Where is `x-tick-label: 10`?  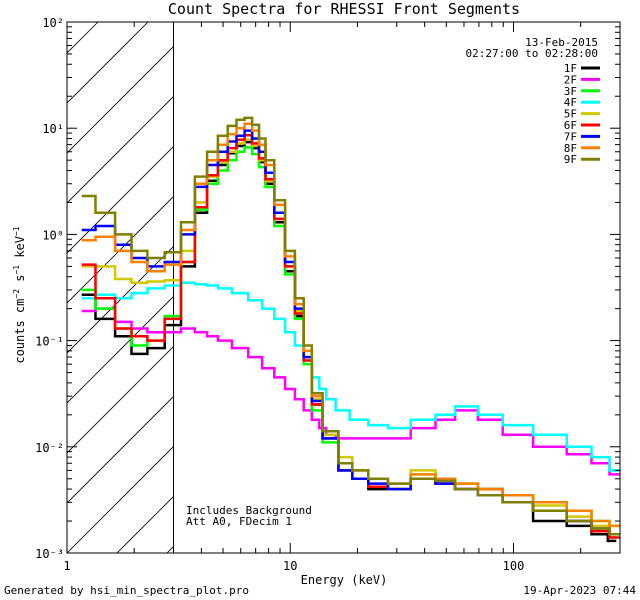
x-tick-label: 10 is located at coordinates (290, 566).